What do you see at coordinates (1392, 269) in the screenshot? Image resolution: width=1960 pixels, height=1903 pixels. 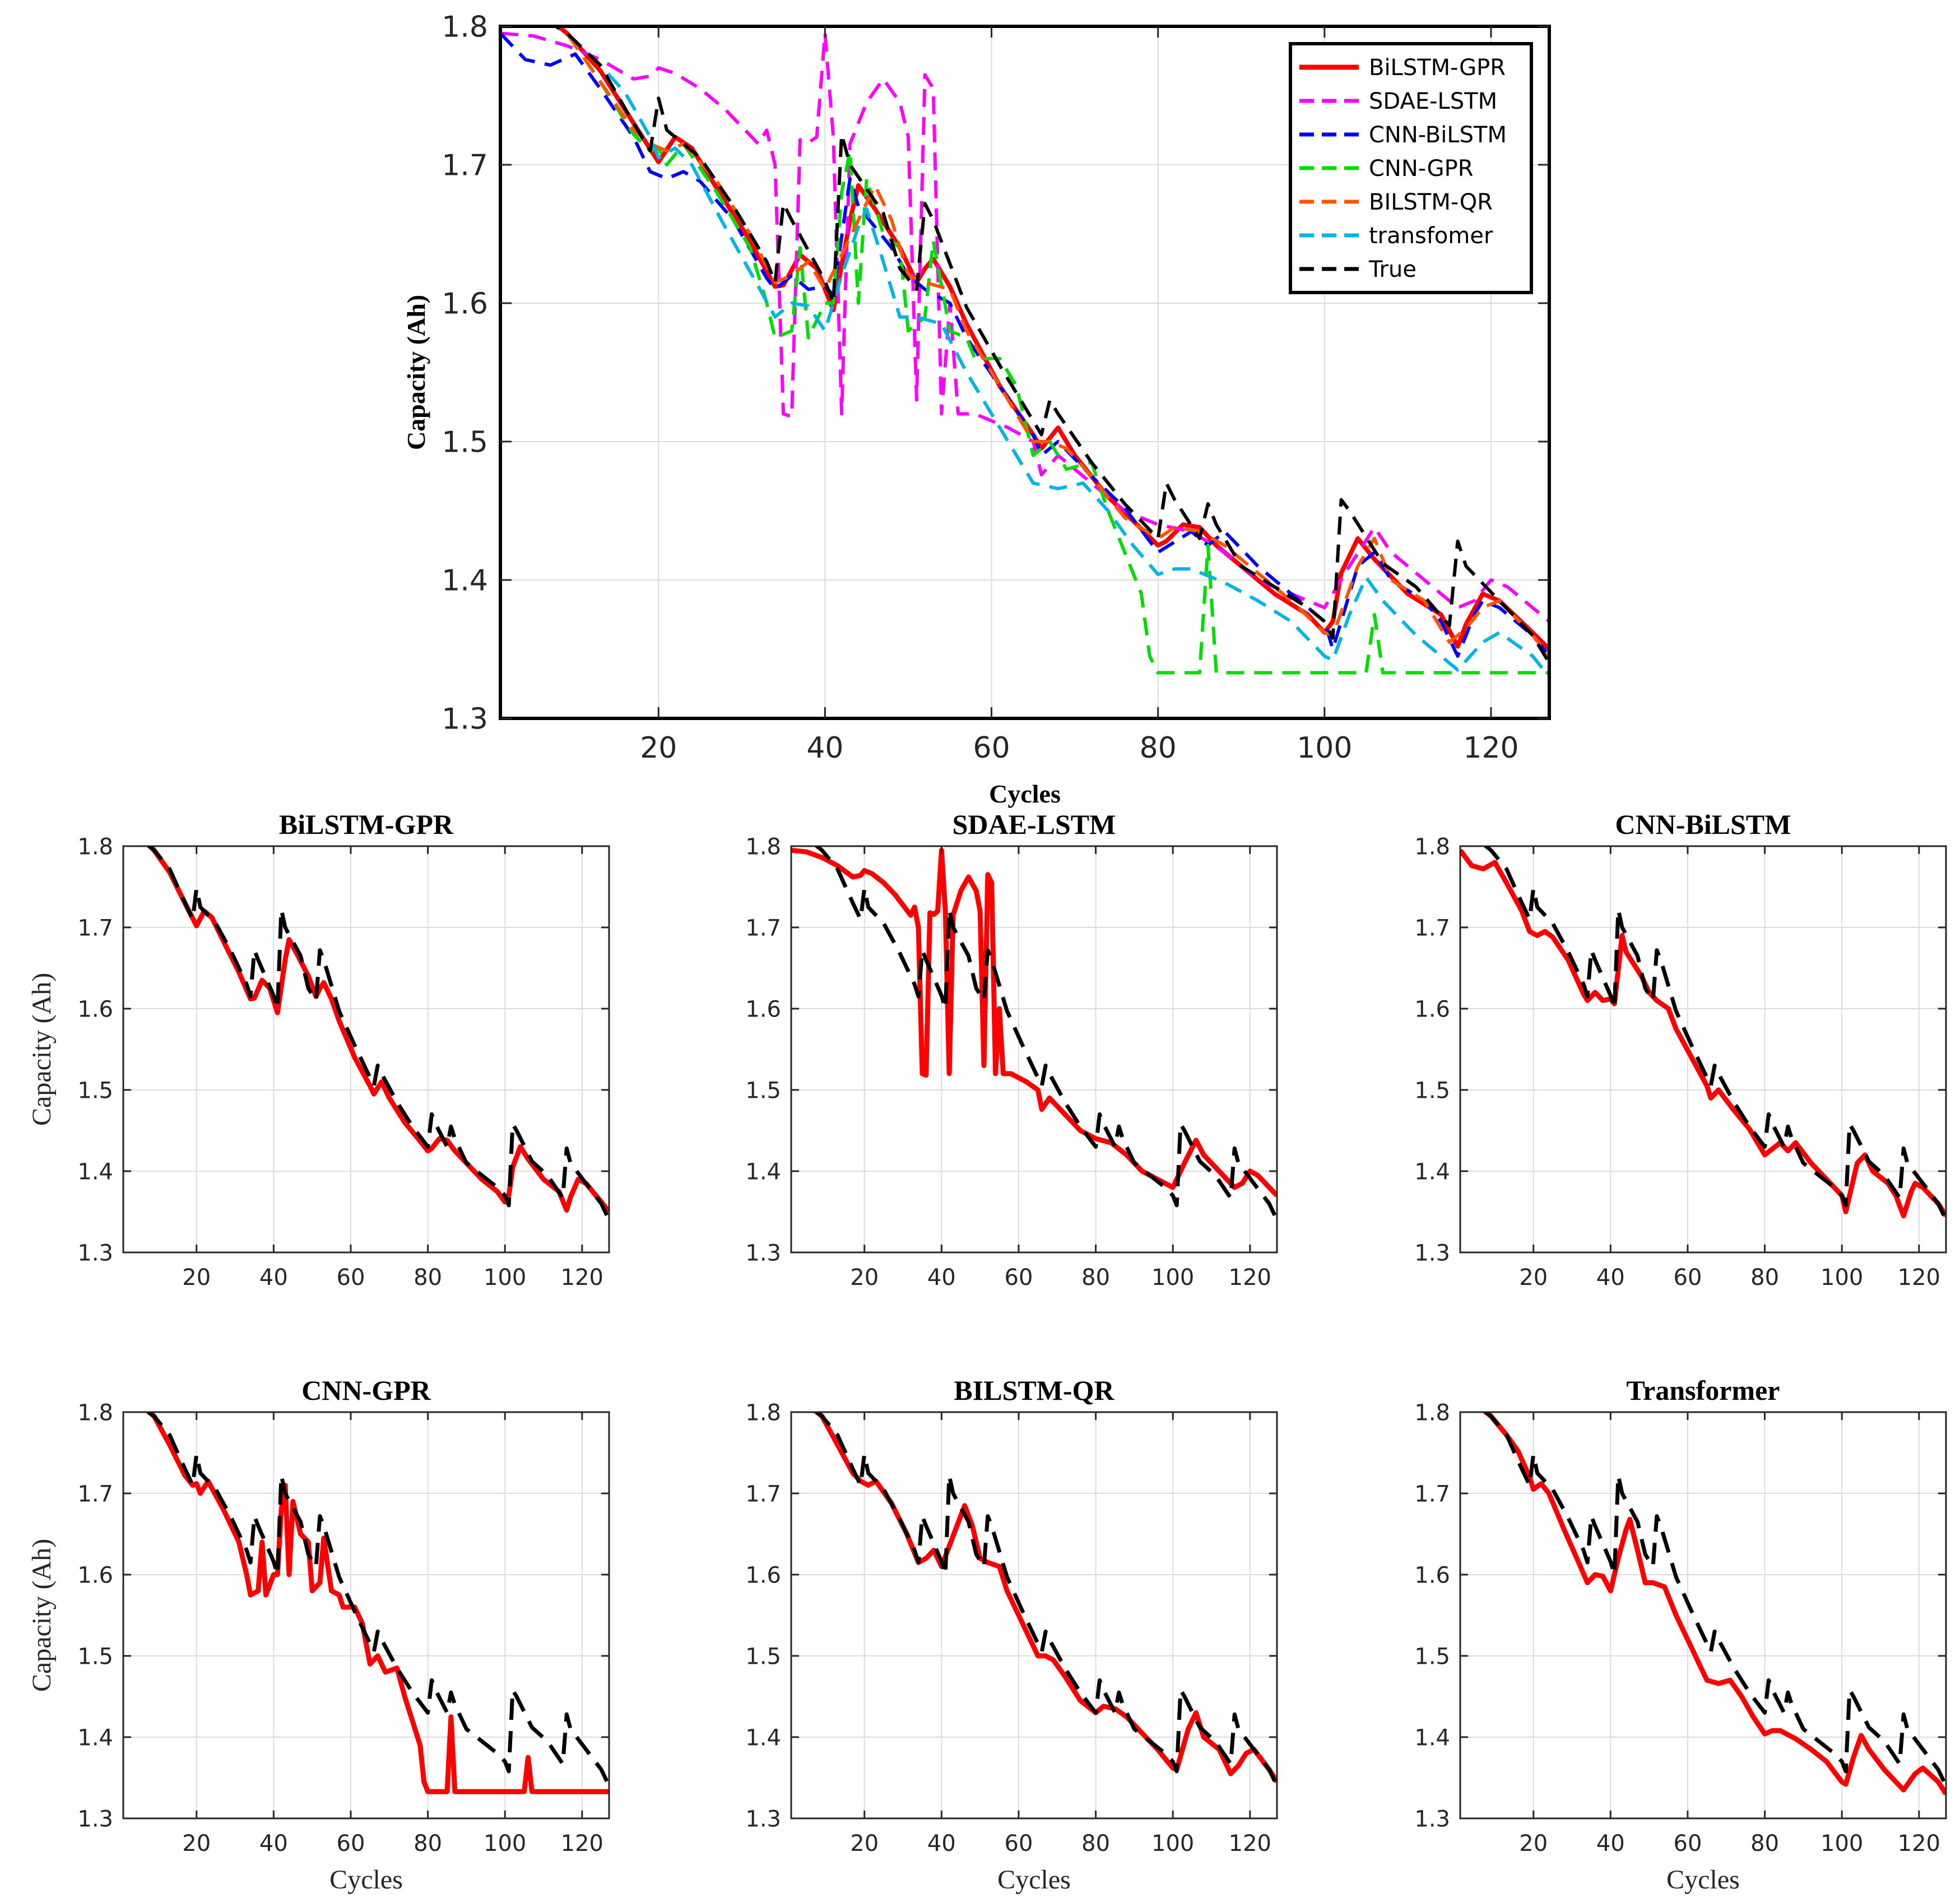 I see `legend-label-truth: True` at bounding box center [1392, 269].